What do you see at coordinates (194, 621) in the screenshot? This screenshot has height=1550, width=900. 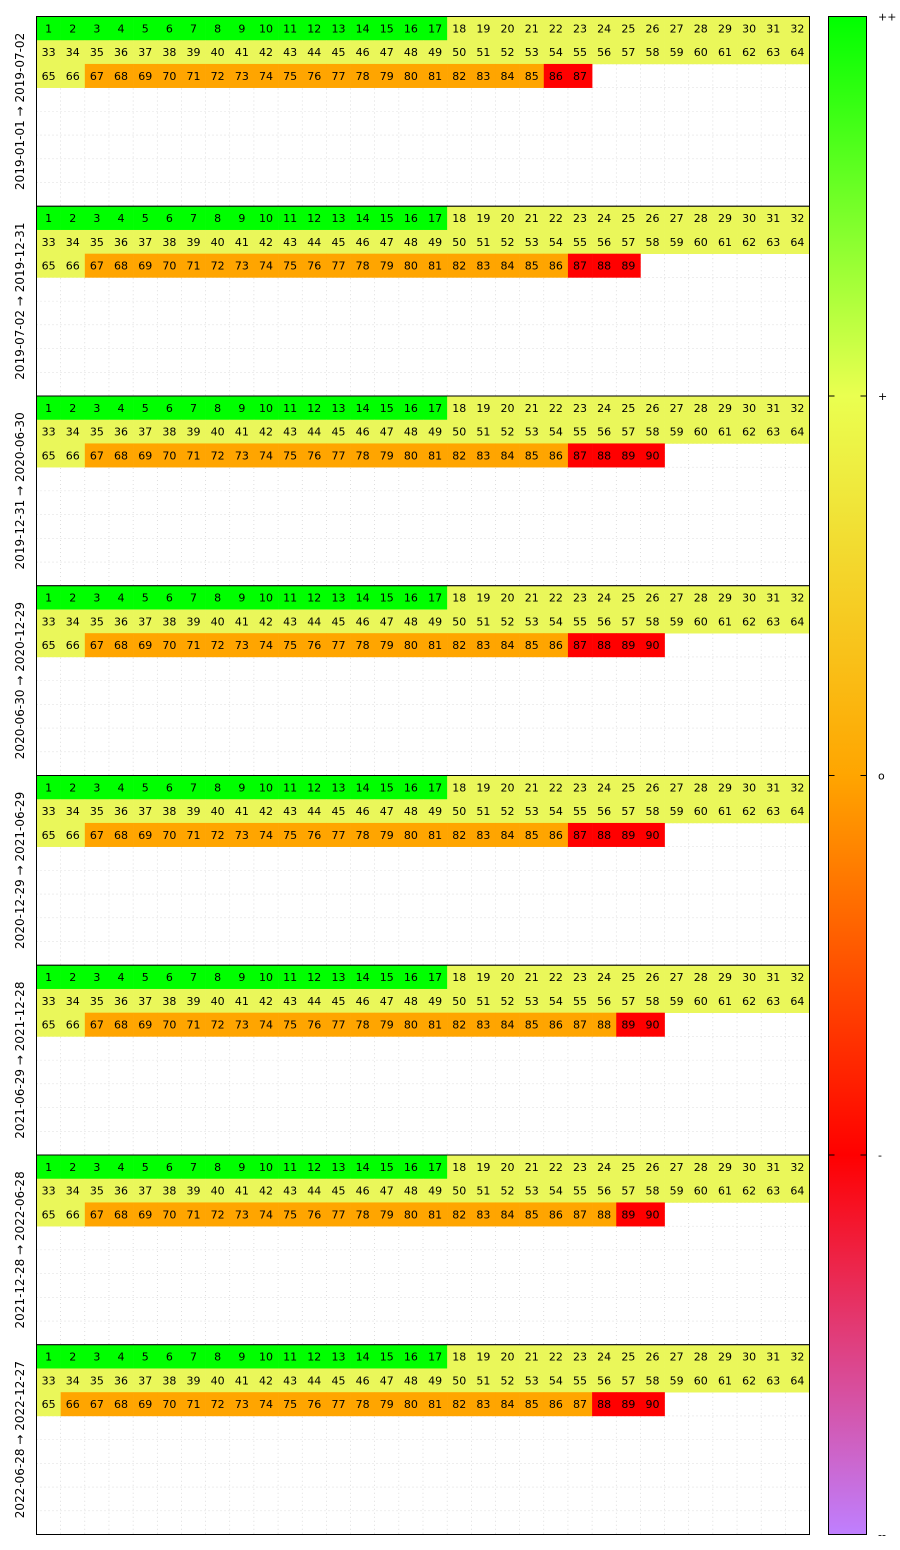 I see `cell-label: 39` at bounding box center [194, 621].